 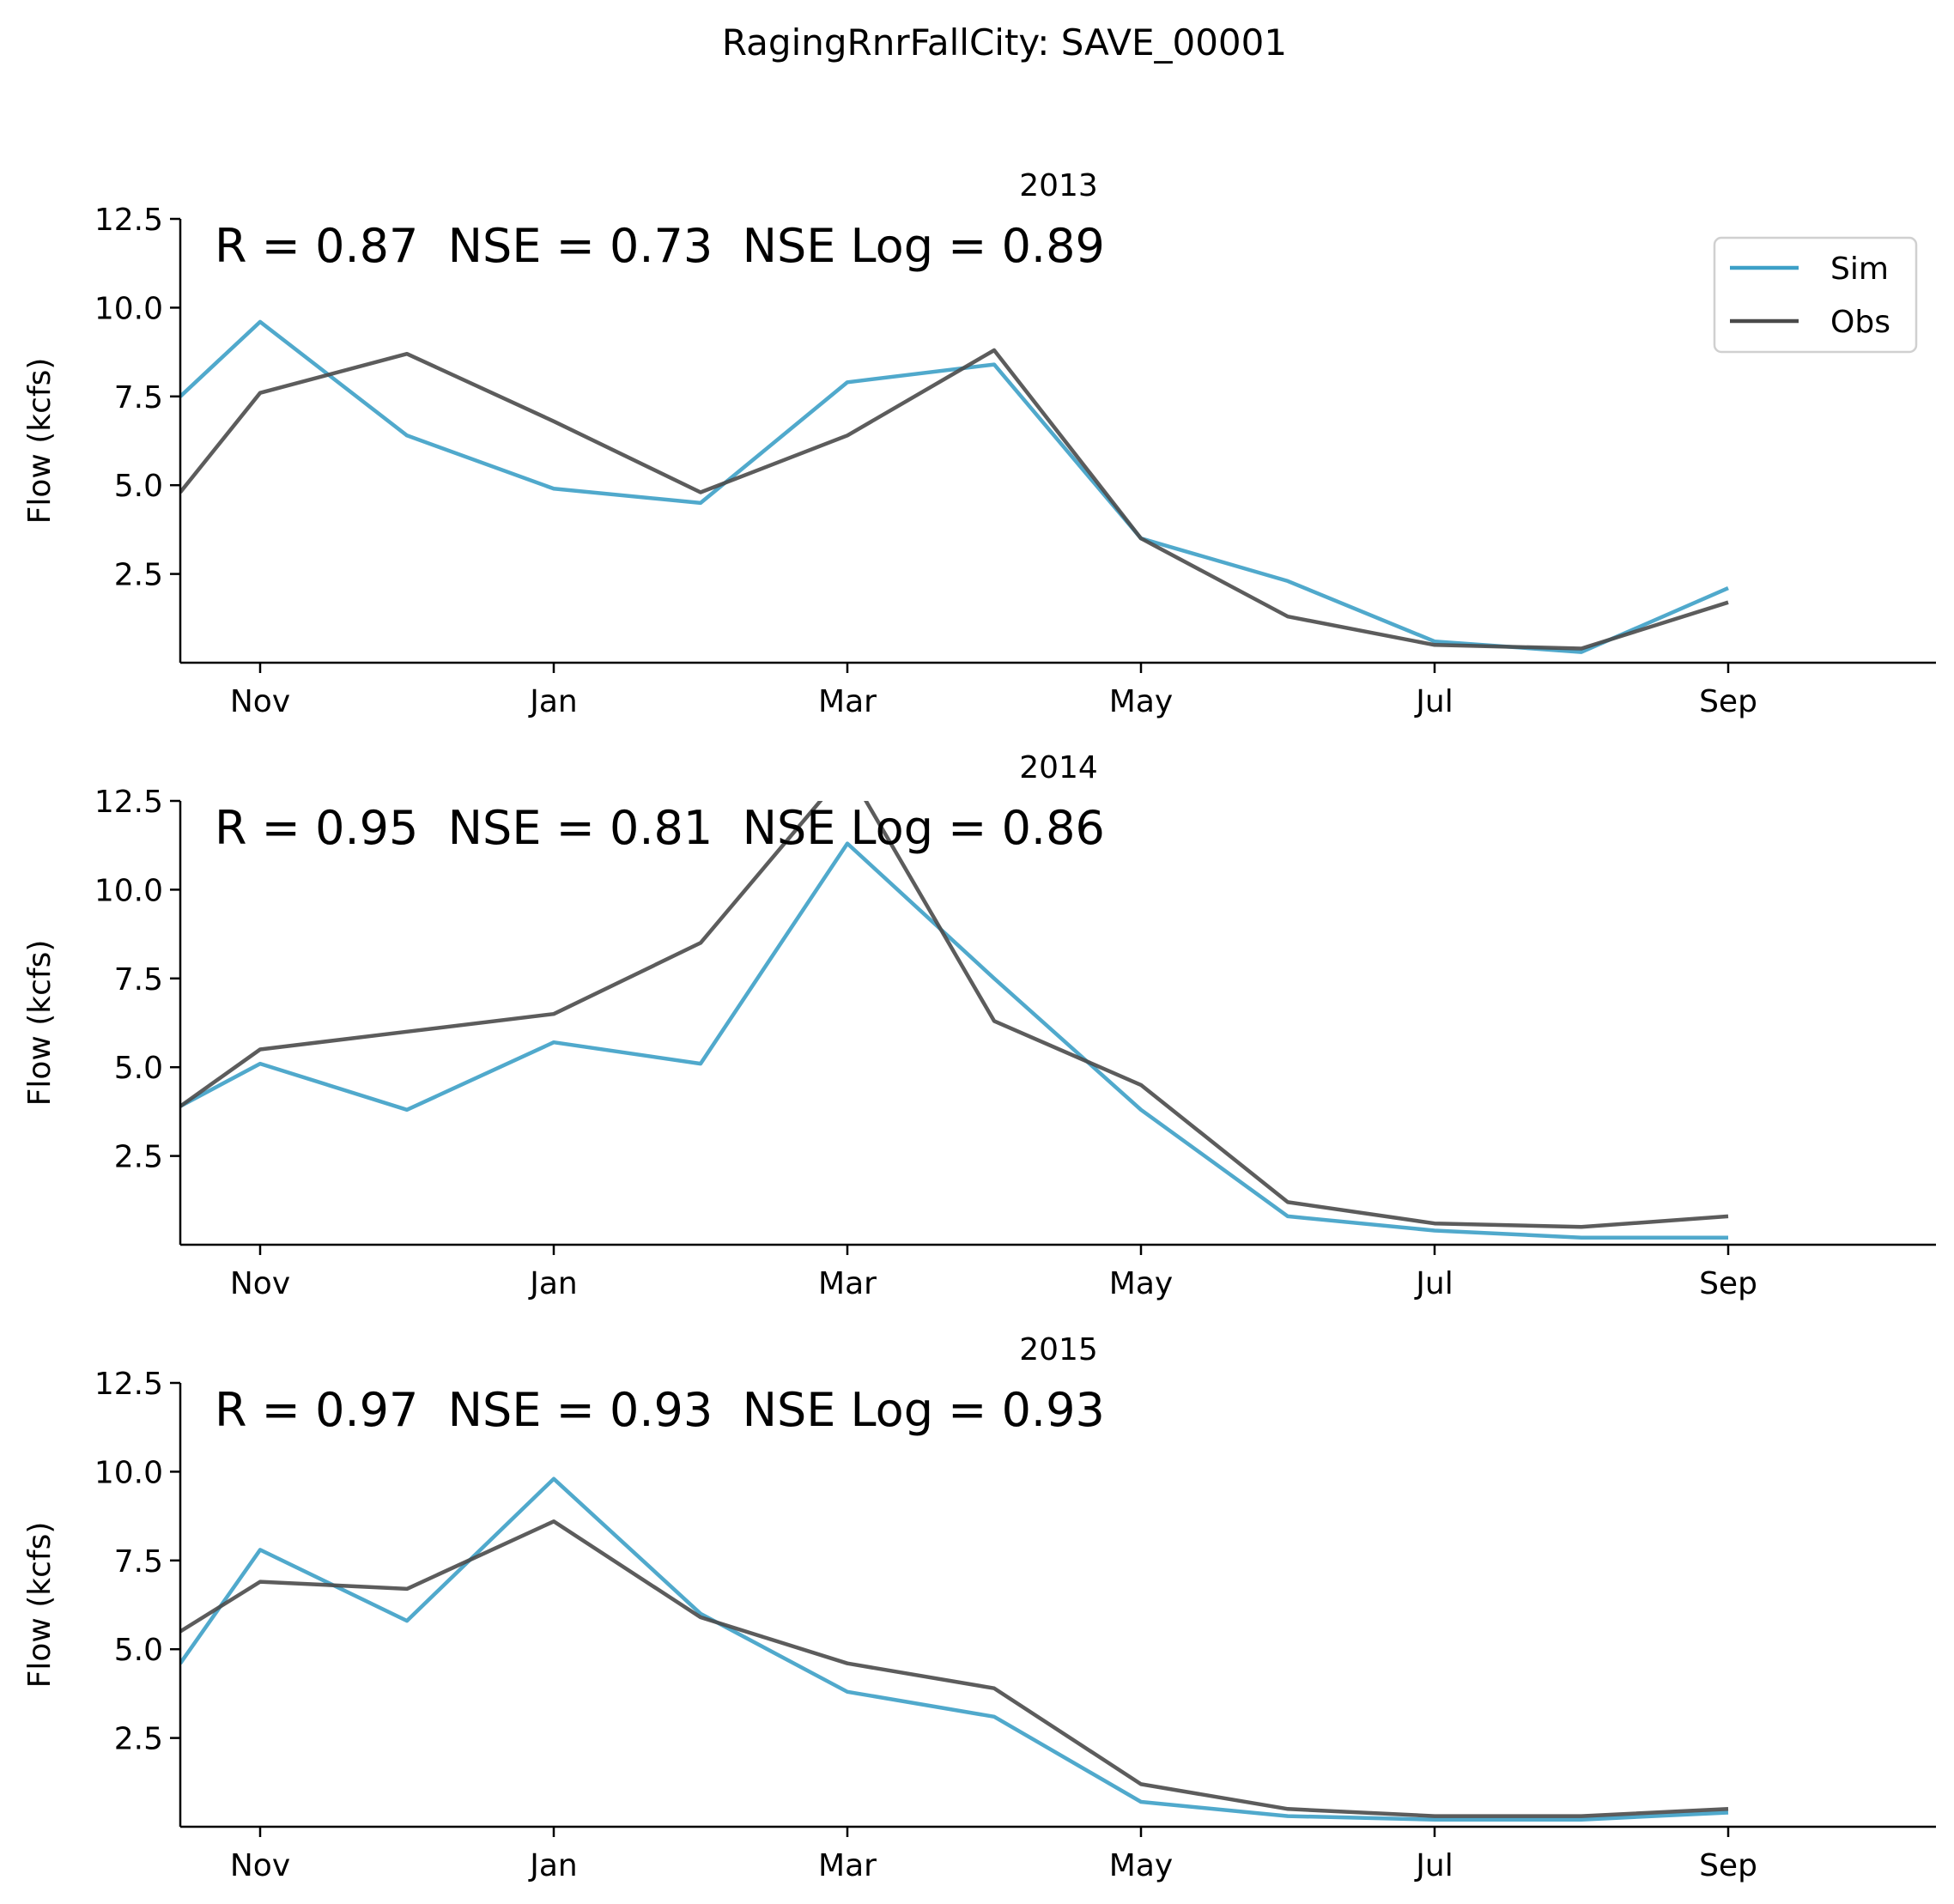 What do you see at coordinates (660, 828) in the screenshot?
I see `metrics-annotation: R = 0.95 NSE = 0.81 NSE Log = 0.86` at bounding box center [660, 828].